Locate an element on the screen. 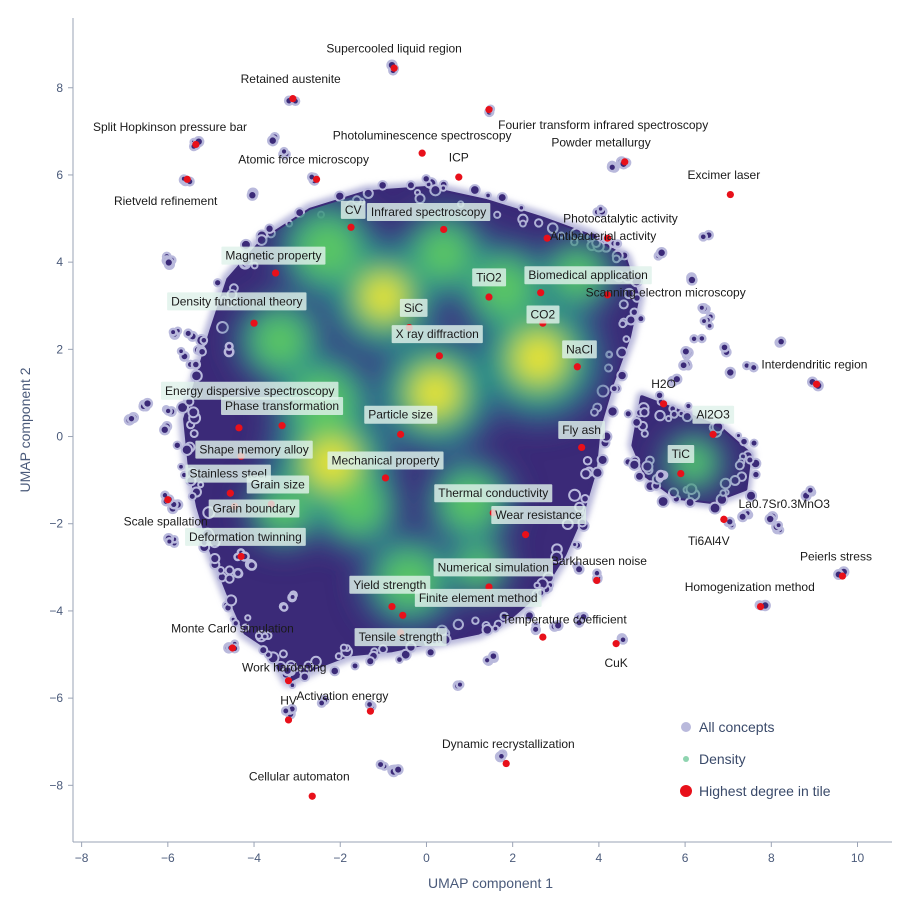 This screenshot has height=898, width=898. annotation: TiC is located at coordinates (681, 453).